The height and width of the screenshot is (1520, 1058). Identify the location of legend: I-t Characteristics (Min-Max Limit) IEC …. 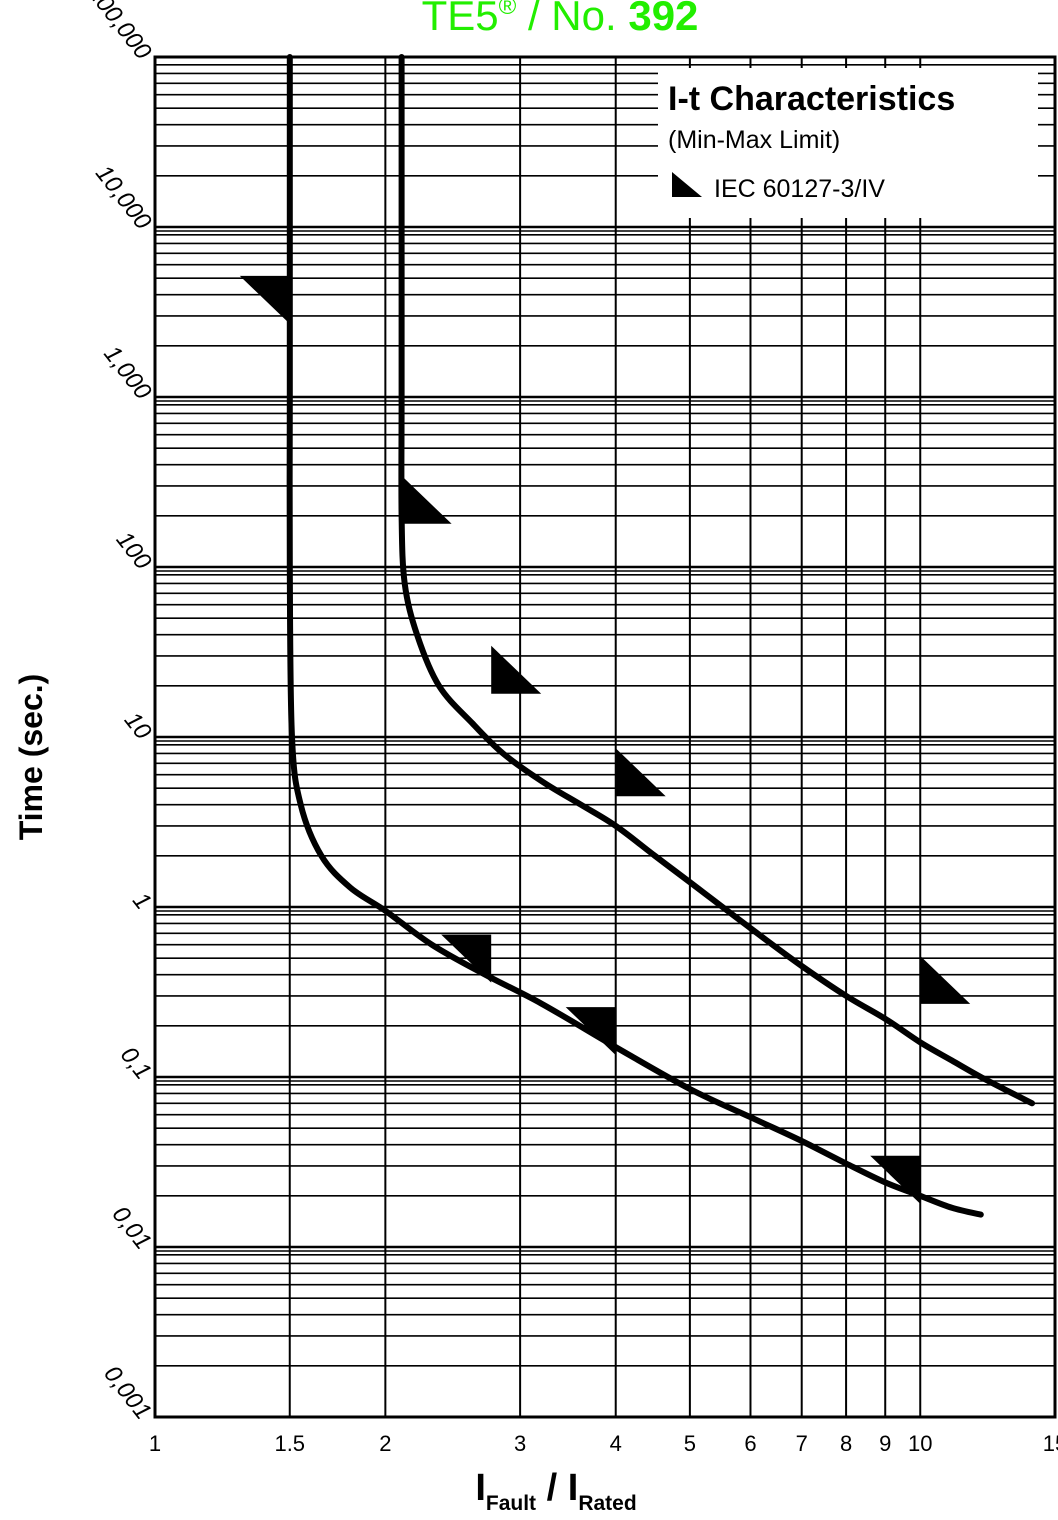
(848, 143).